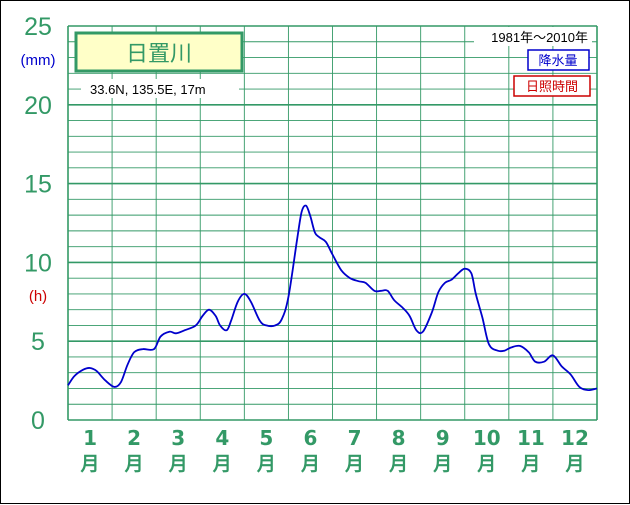 This screenshot has height=505, width=630. I want to click on y-tick-label: 10, so click(38, 263).